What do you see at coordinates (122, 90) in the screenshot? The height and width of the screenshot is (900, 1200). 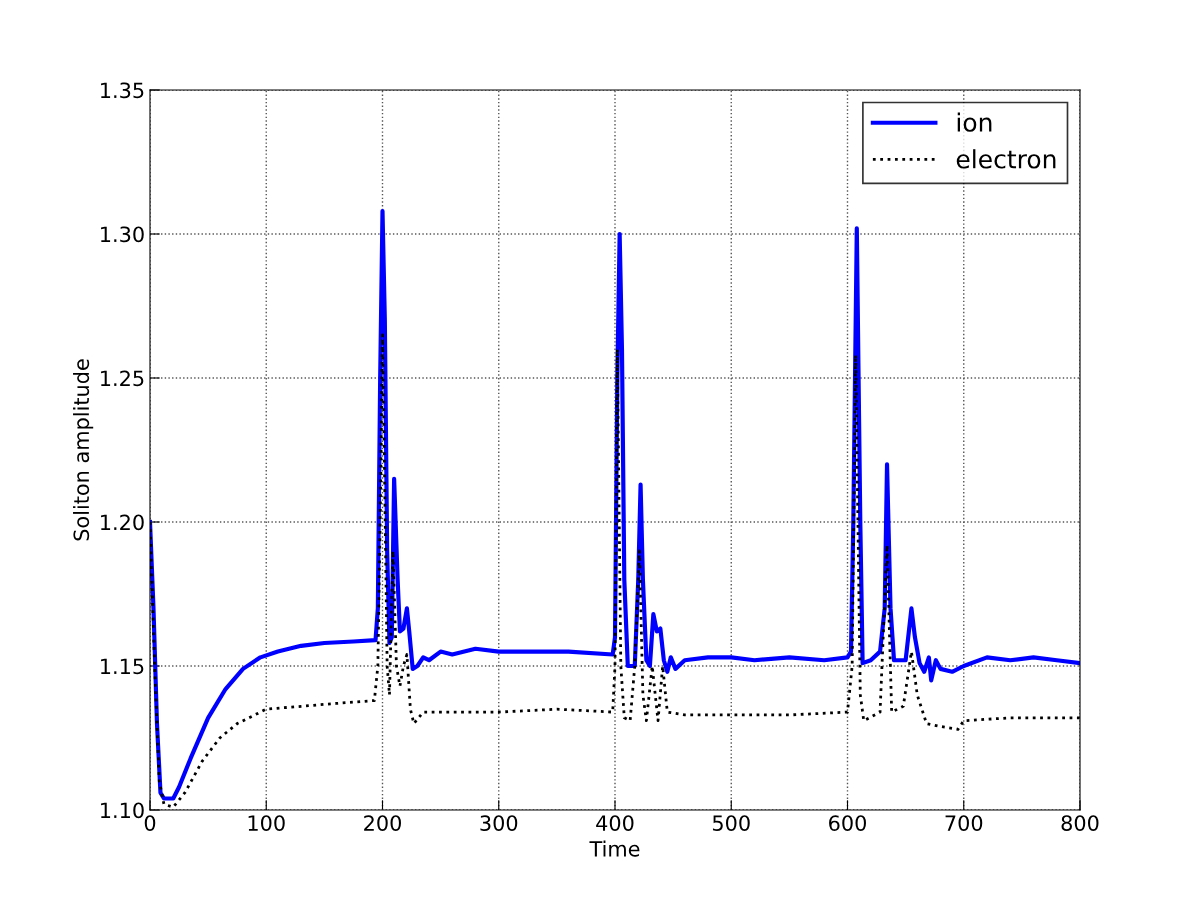 I see `y-tick-label: 1.35` at bounding box center [122, 90].